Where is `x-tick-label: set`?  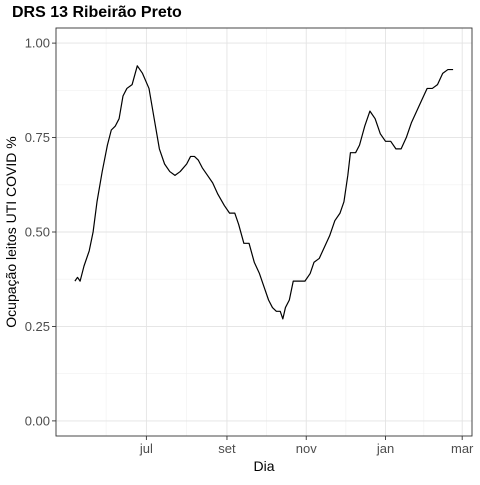
x-tick-label: set is located at coordinates (227, 448).